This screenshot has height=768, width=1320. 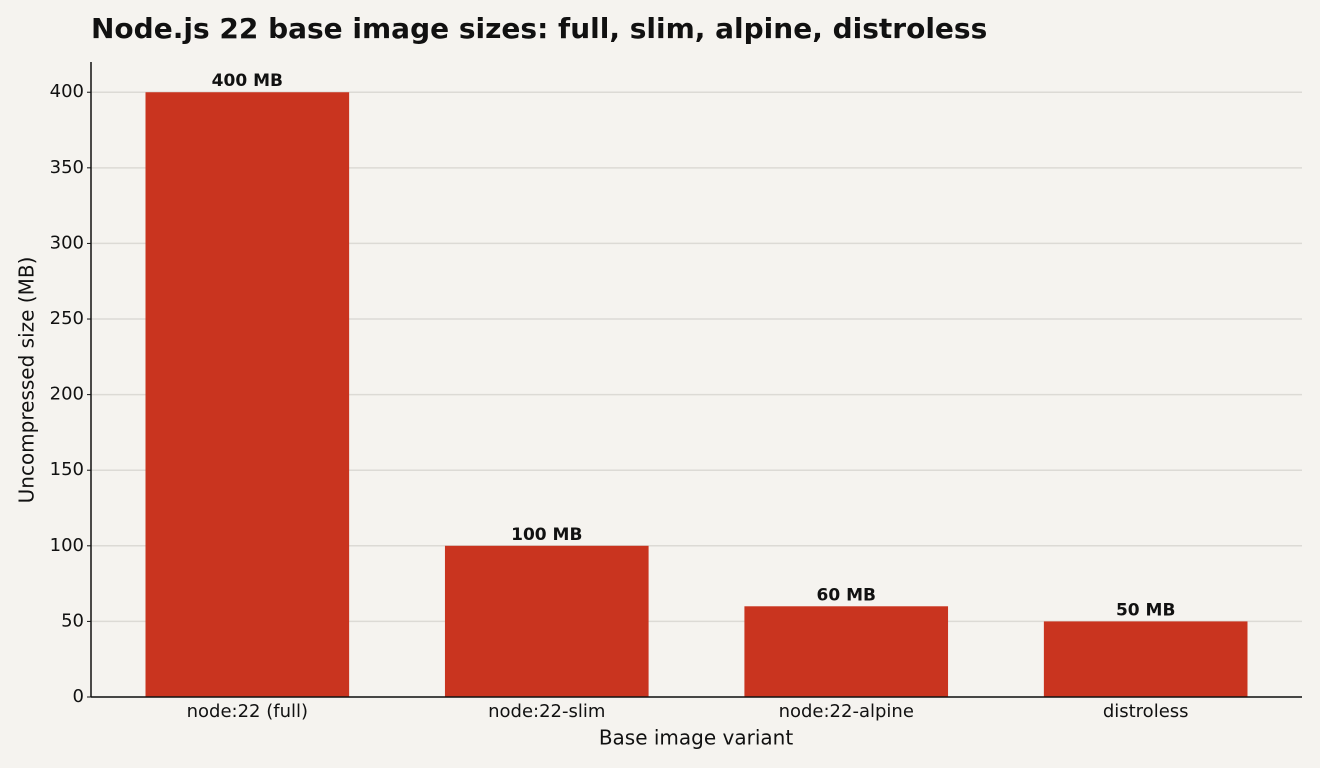 What do you see at coordinates (27, 380) in the screenshot?
I see `y-axis-label: Uncompressed size (MB)` at bounding box center [27, 380].